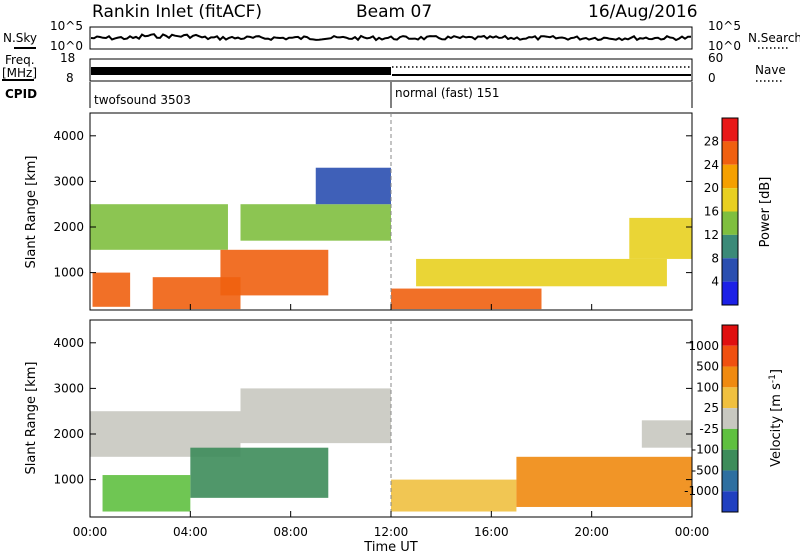 The width and height of the screenshot is (800, 554). What do you see at coordinates (66, 26) in the screenshot?
I see `nsky-tick-top: 10^5` at bounding box center [66, 26].